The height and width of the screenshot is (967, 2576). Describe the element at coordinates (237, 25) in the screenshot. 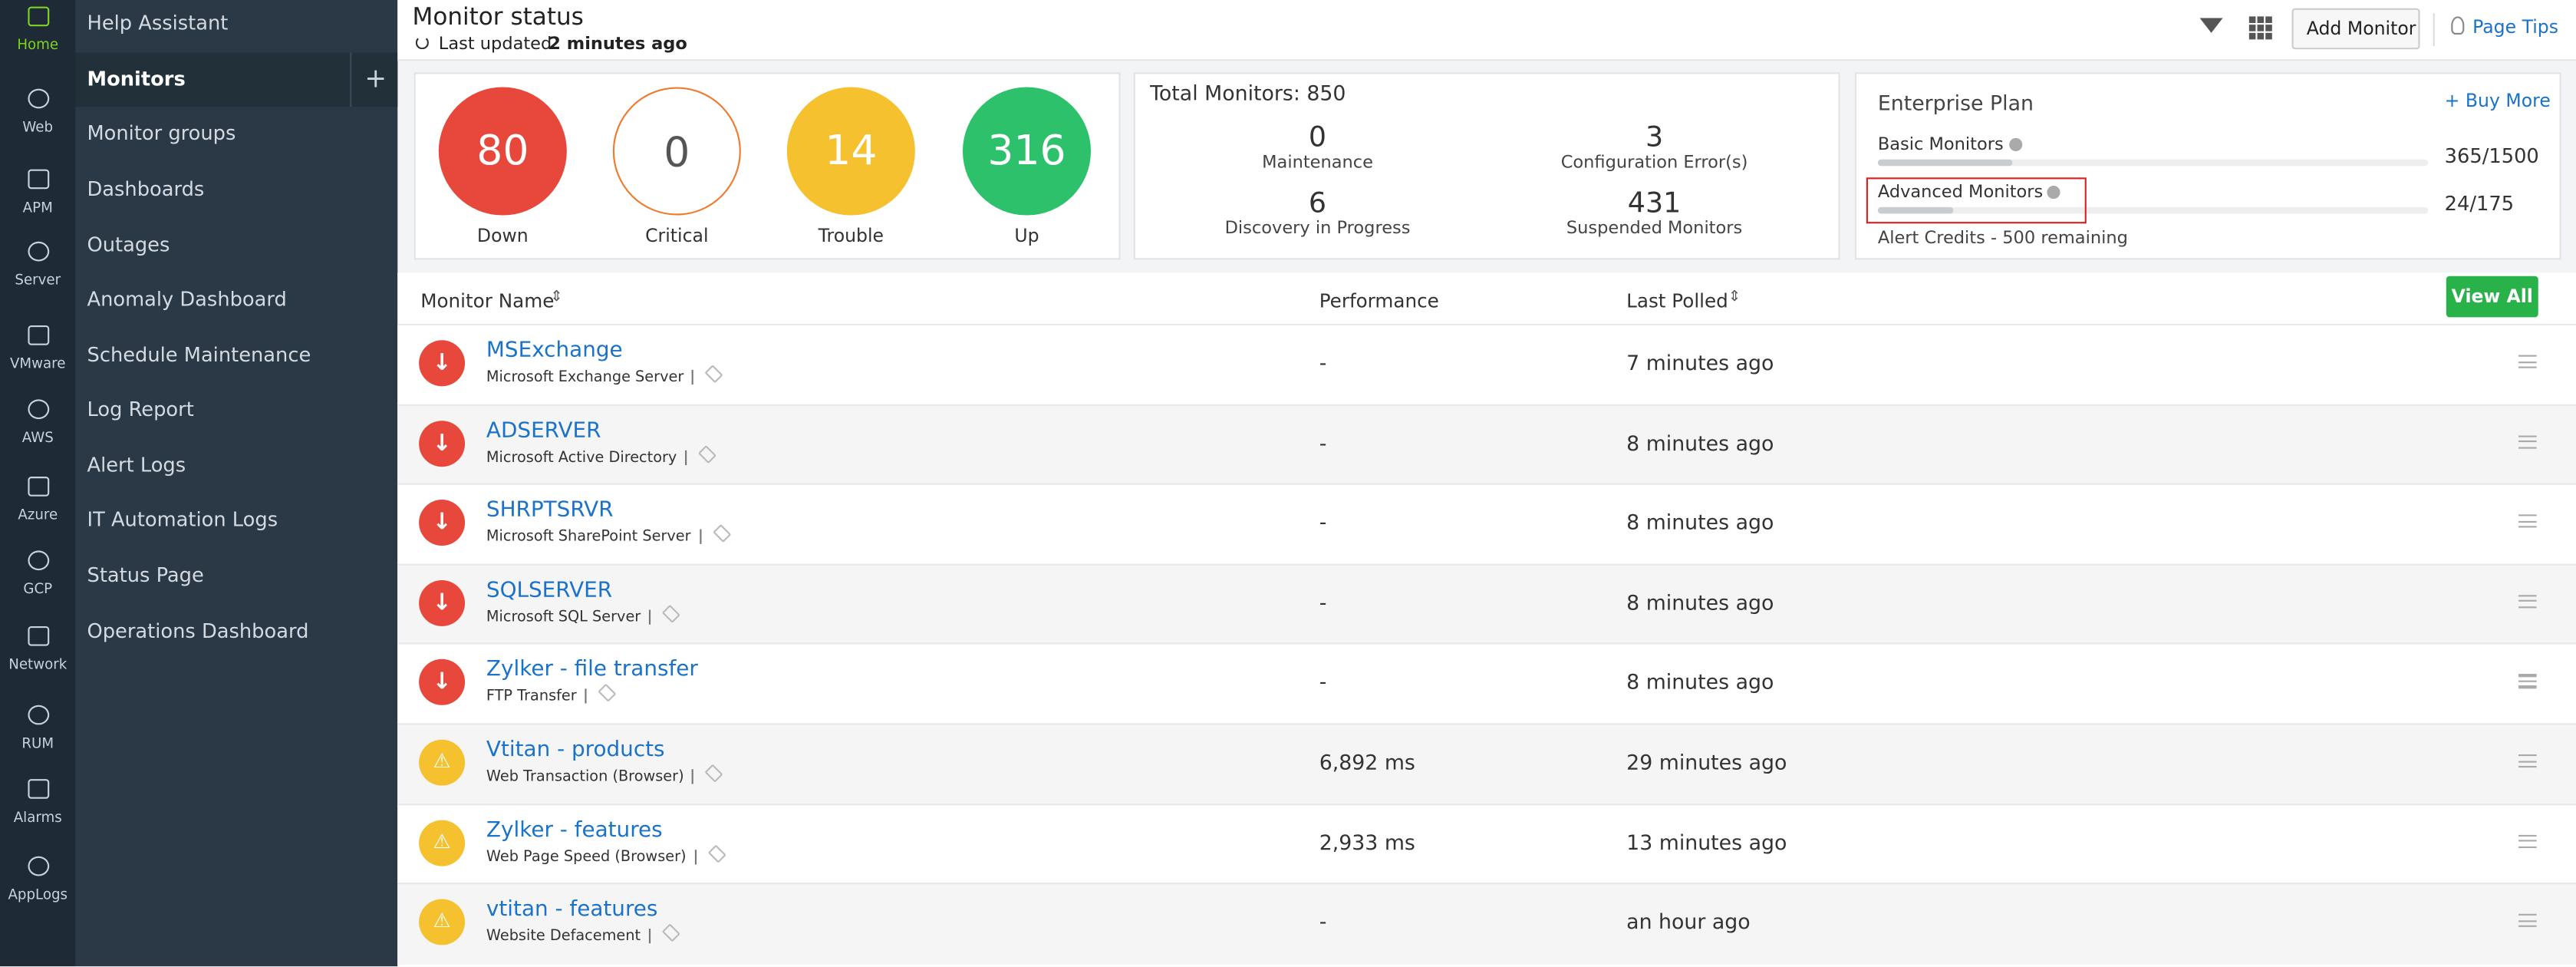

I see `menu-item: Help Assistant` at that location.